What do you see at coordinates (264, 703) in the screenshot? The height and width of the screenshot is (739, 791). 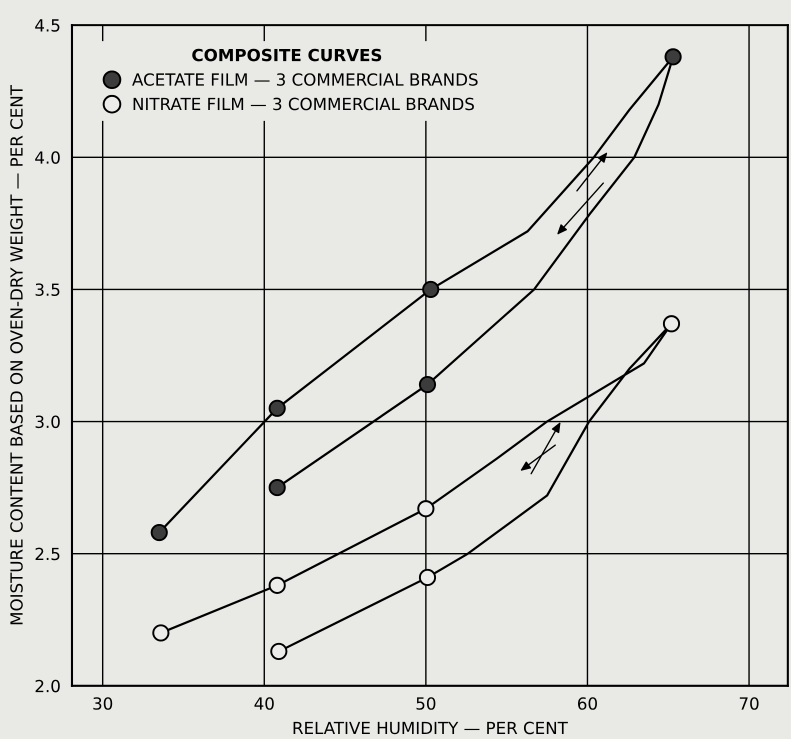 I see `x-tick-label: 40` at bounding box center [264, 703].